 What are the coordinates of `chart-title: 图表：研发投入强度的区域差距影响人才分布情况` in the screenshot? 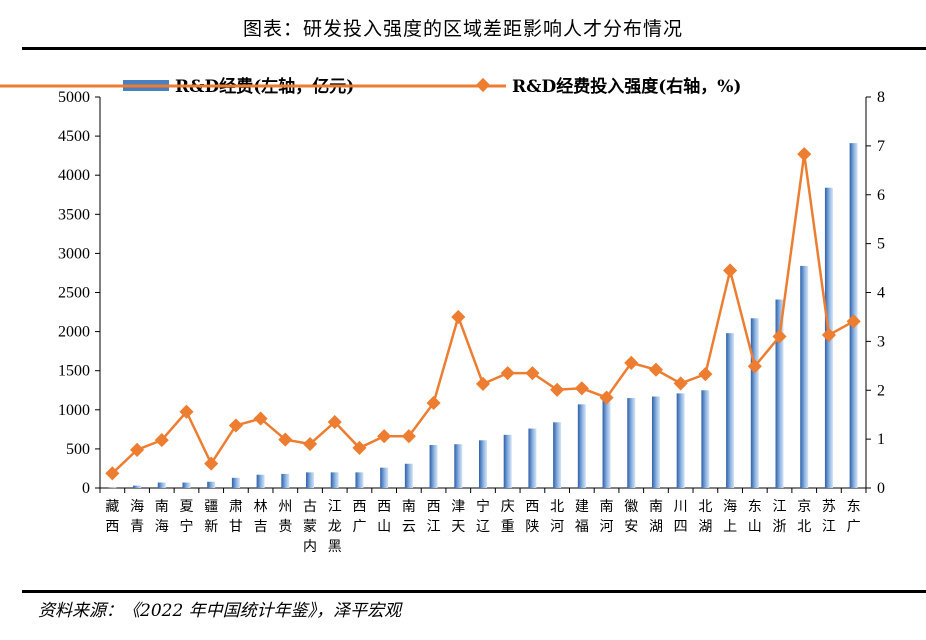 It's located at (462, 29).